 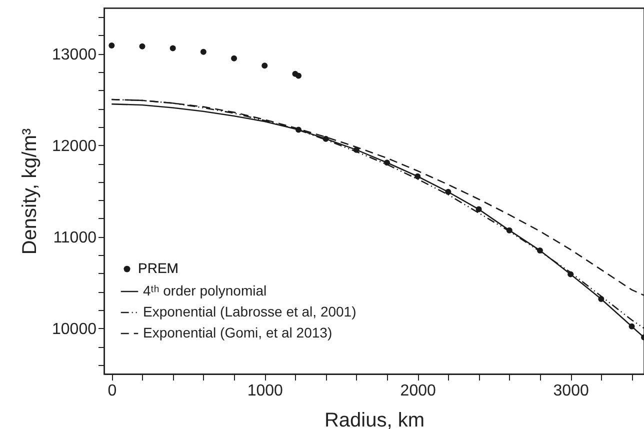 What do you see at coordinates (158, 268) in the screenshot?
I see `legend-label: PREM` at bounding box center [158, 268].